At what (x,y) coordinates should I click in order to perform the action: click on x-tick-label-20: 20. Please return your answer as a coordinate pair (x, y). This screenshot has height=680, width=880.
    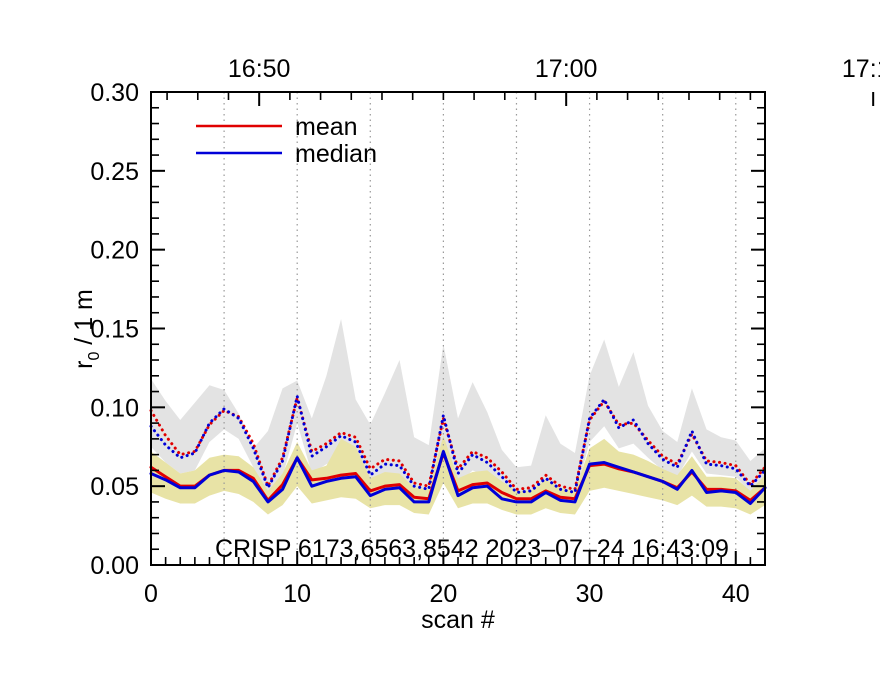
    Looking at the image, I should click on (443, 594).